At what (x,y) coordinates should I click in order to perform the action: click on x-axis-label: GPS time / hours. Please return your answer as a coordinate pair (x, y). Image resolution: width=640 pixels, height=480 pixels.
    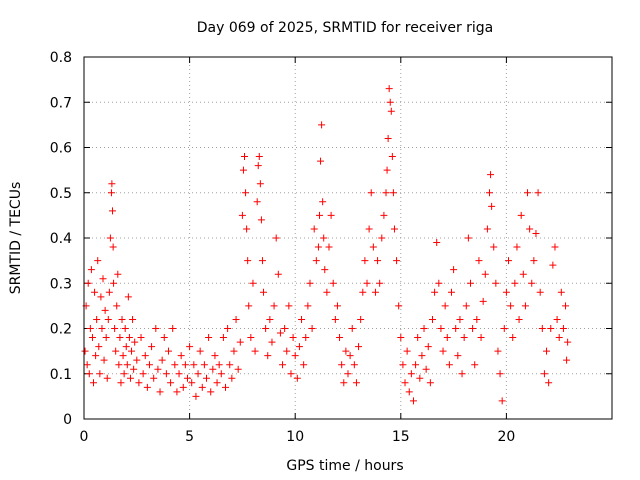
    Looking at the image, I should click on (344, 466).